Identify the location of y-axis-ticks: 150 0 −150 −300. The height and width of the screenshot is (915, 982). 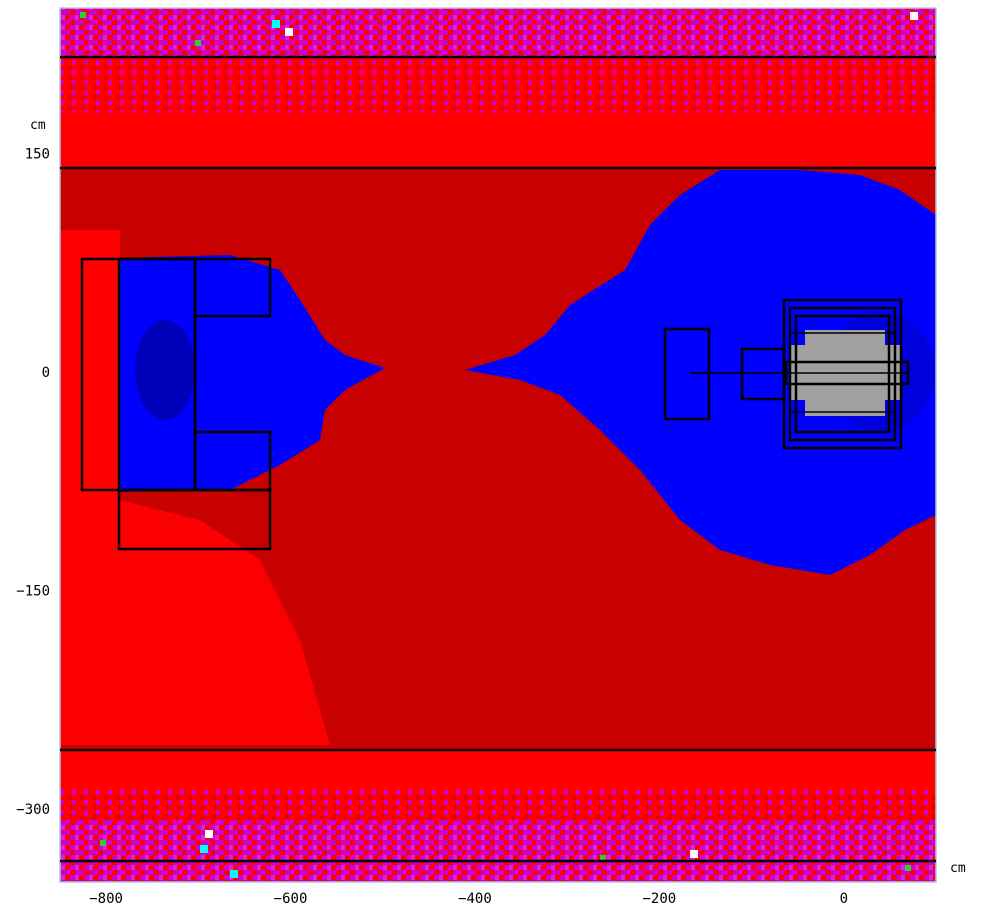
(33, 483).